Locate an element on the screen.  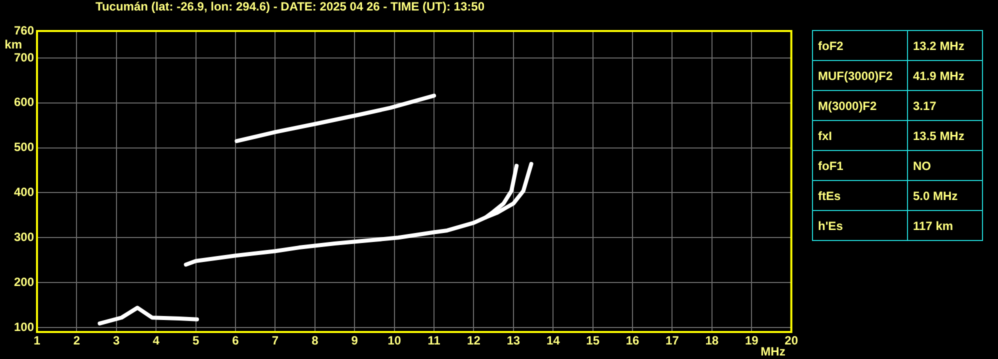
text: 117 km is located at coordinates (933, 225).